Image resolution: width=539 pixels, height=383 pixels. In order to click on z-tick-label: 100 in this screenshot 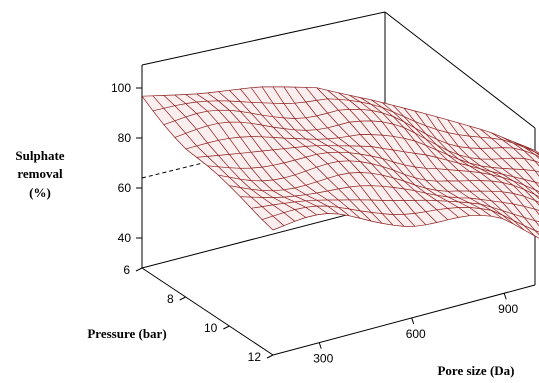, I will do `click(121, 88)`.